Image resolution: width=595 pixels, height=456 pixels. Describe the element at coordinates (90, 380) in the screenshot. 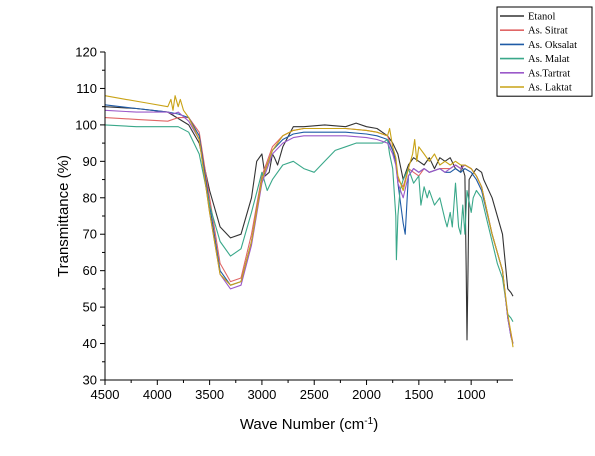

I see `y-tick-label: 30` at that location.